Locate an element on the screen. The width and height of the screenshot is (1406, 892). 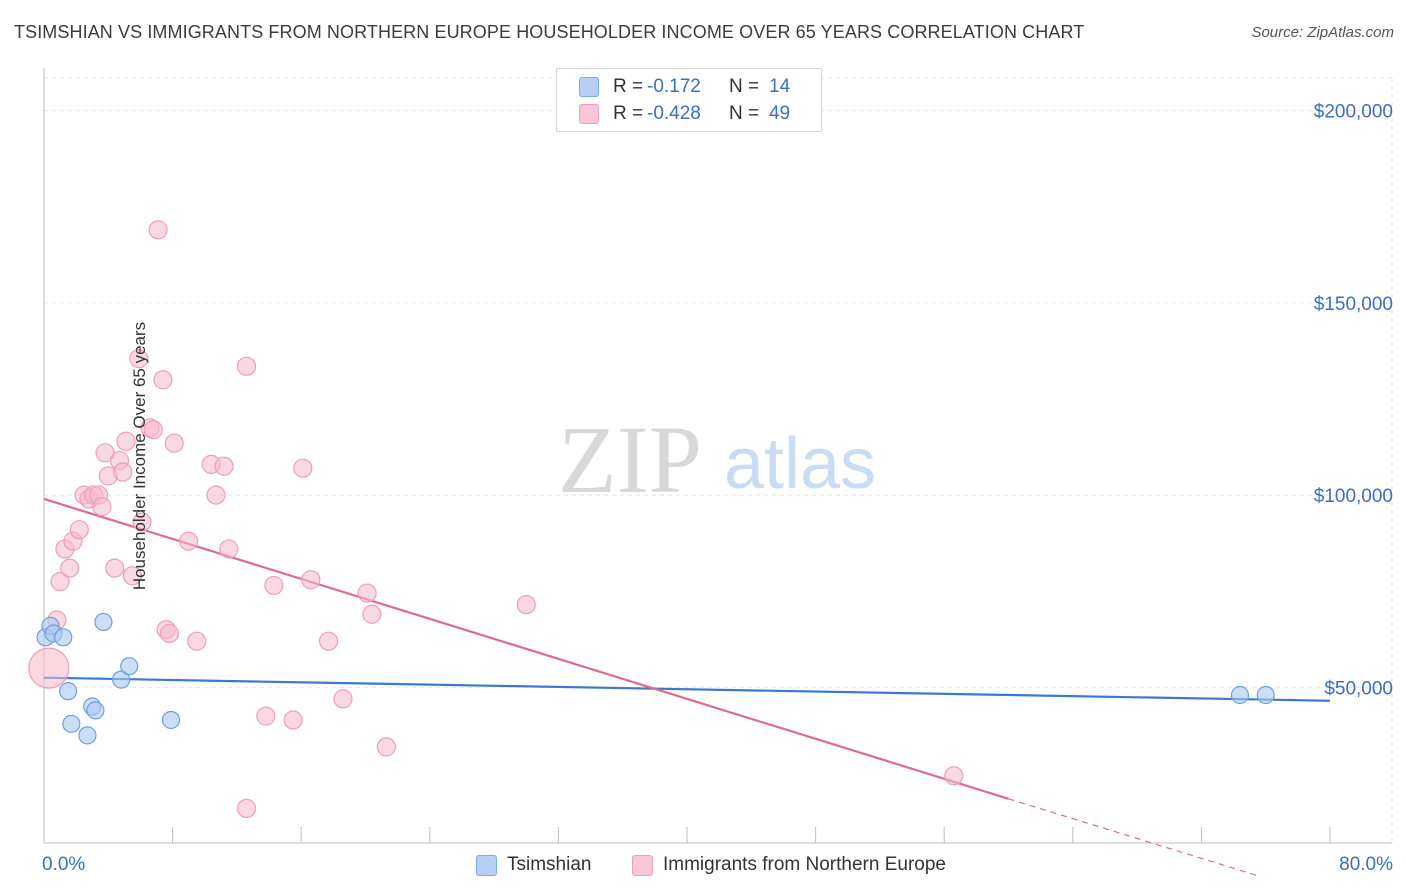
y-tick-label: $200,000 is located at coordinates (1353, 112).